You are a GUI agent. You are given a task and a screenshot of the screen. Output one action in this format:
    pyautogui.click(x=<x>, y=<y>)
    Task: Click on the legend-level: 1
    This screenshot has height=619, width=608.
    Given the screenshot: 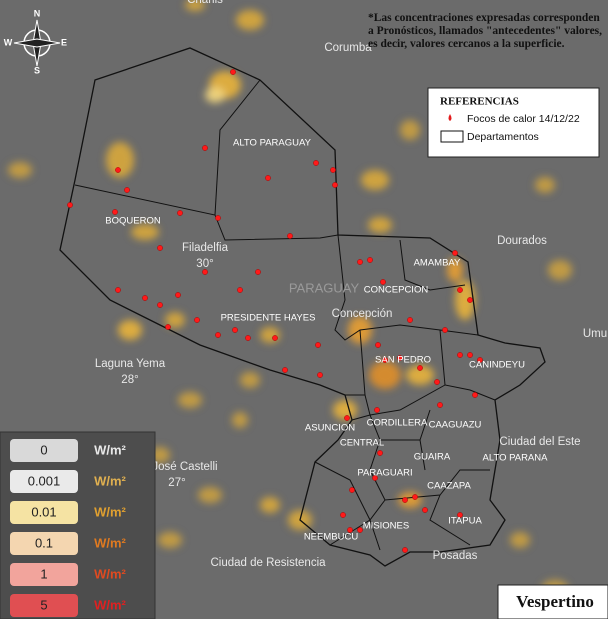 What is the action you would take?
    pyautogui.click(x=43, y=573)
    